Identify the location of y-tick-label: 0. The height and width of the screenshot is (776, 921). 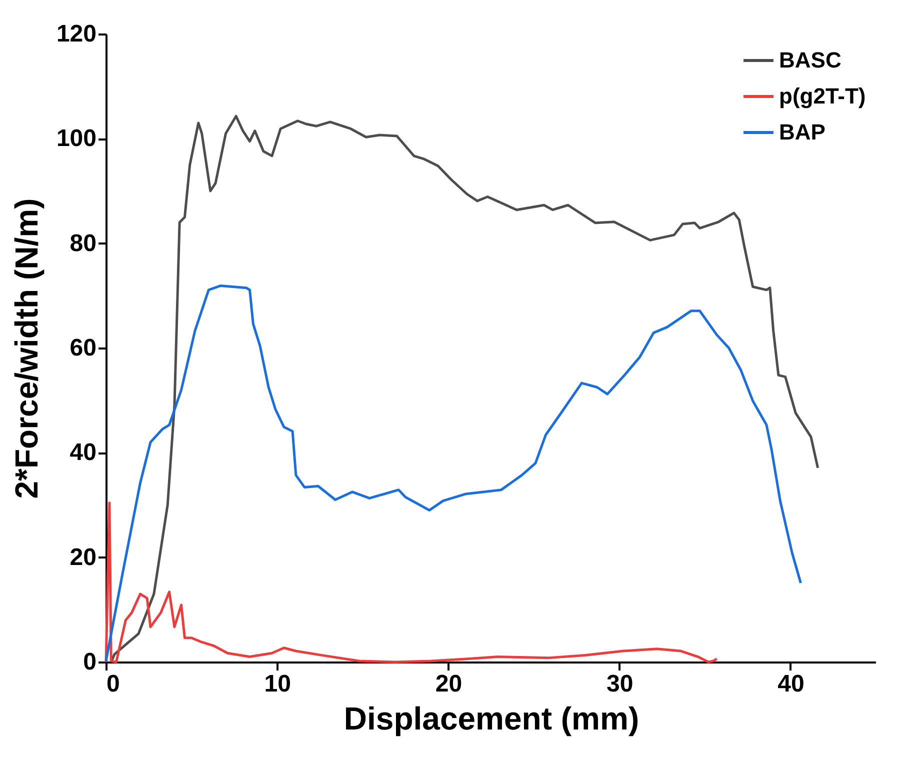
(89, 662).